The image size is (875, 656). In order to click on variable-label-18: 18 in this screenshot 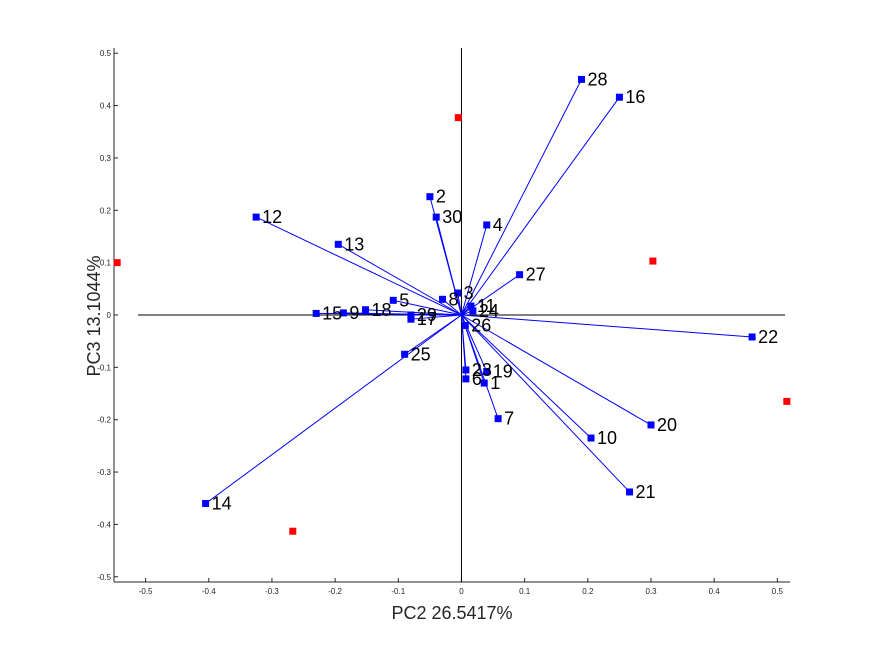, I will do `click(381, 310)`.